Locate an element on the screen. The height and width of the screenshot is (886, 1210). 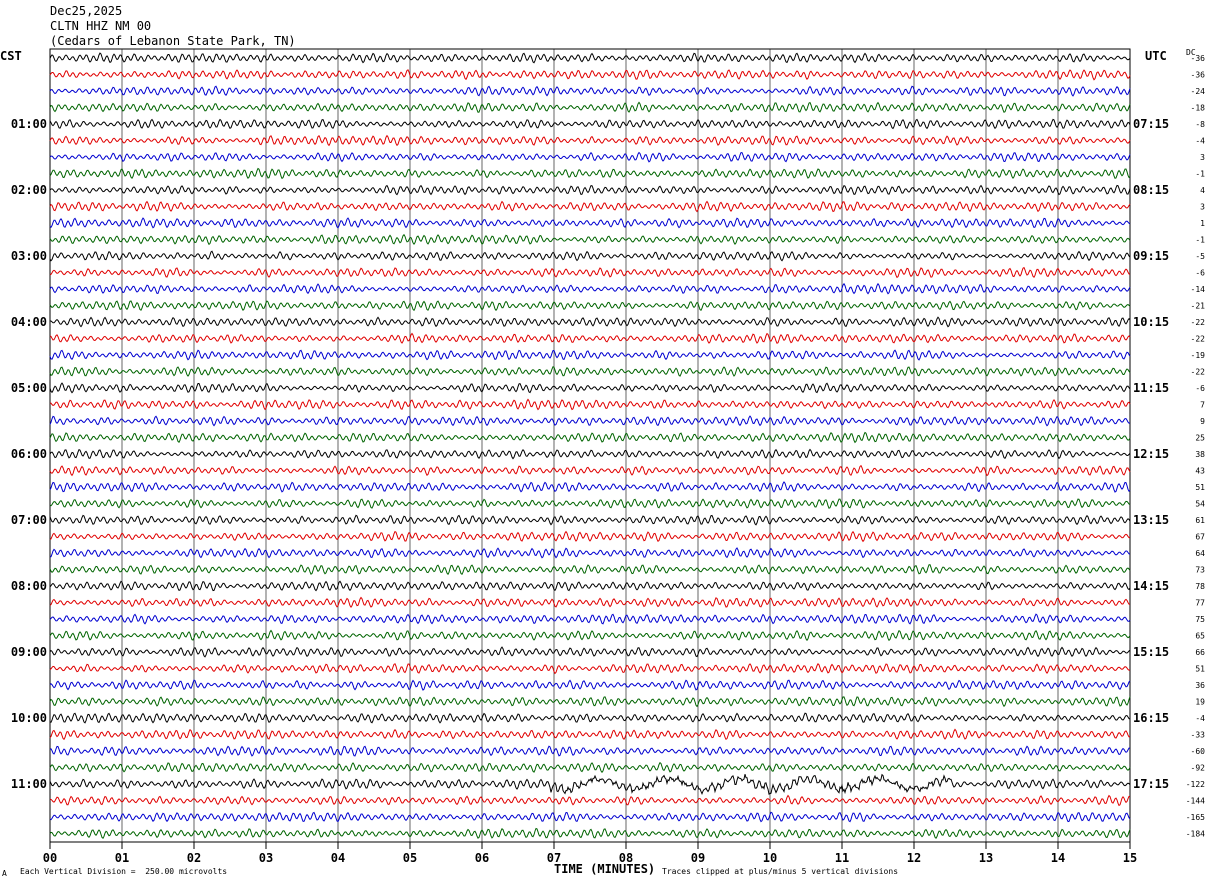
corner-mark: A is located at coordinates (4, 873).